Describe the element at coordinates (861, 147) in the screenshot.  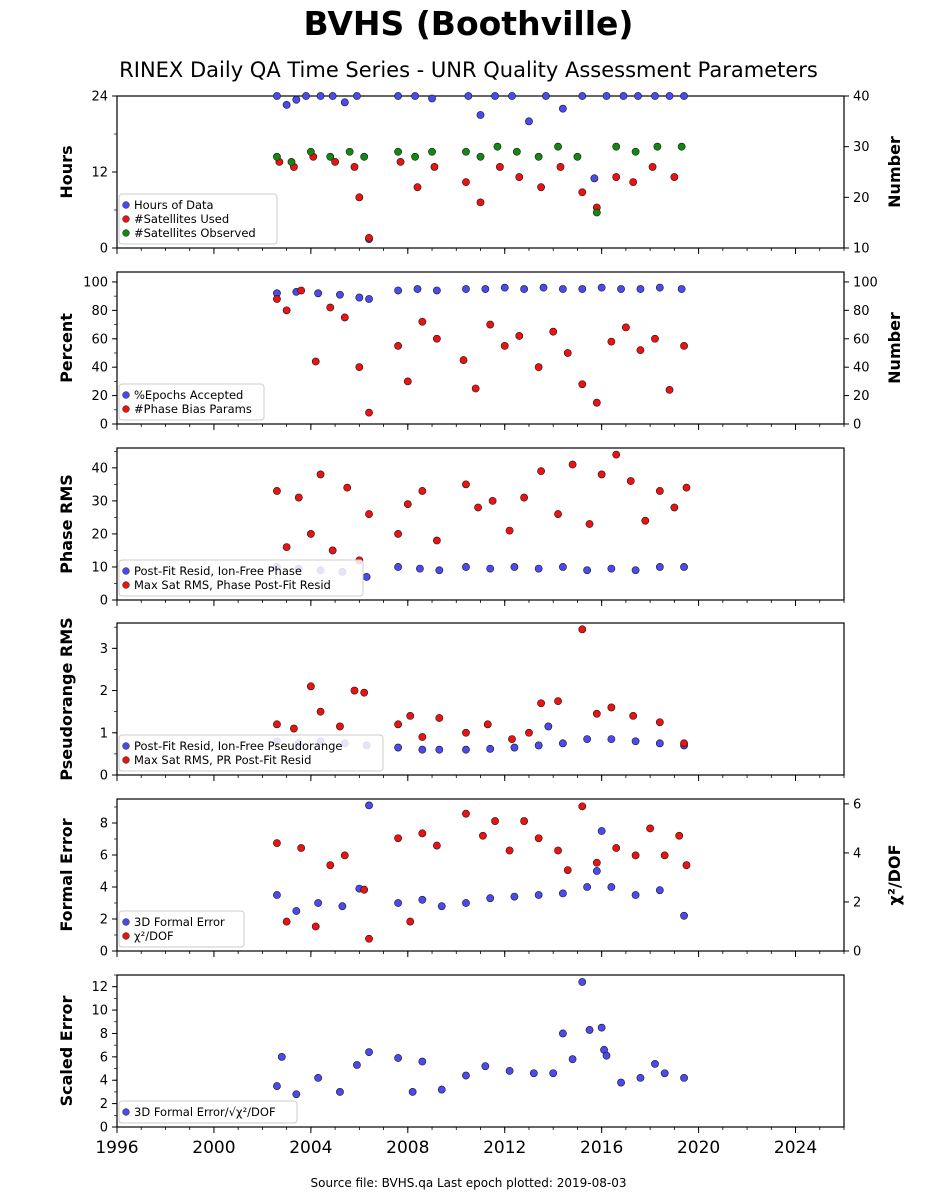
I see `y-right-tick-label: 30` at that location.